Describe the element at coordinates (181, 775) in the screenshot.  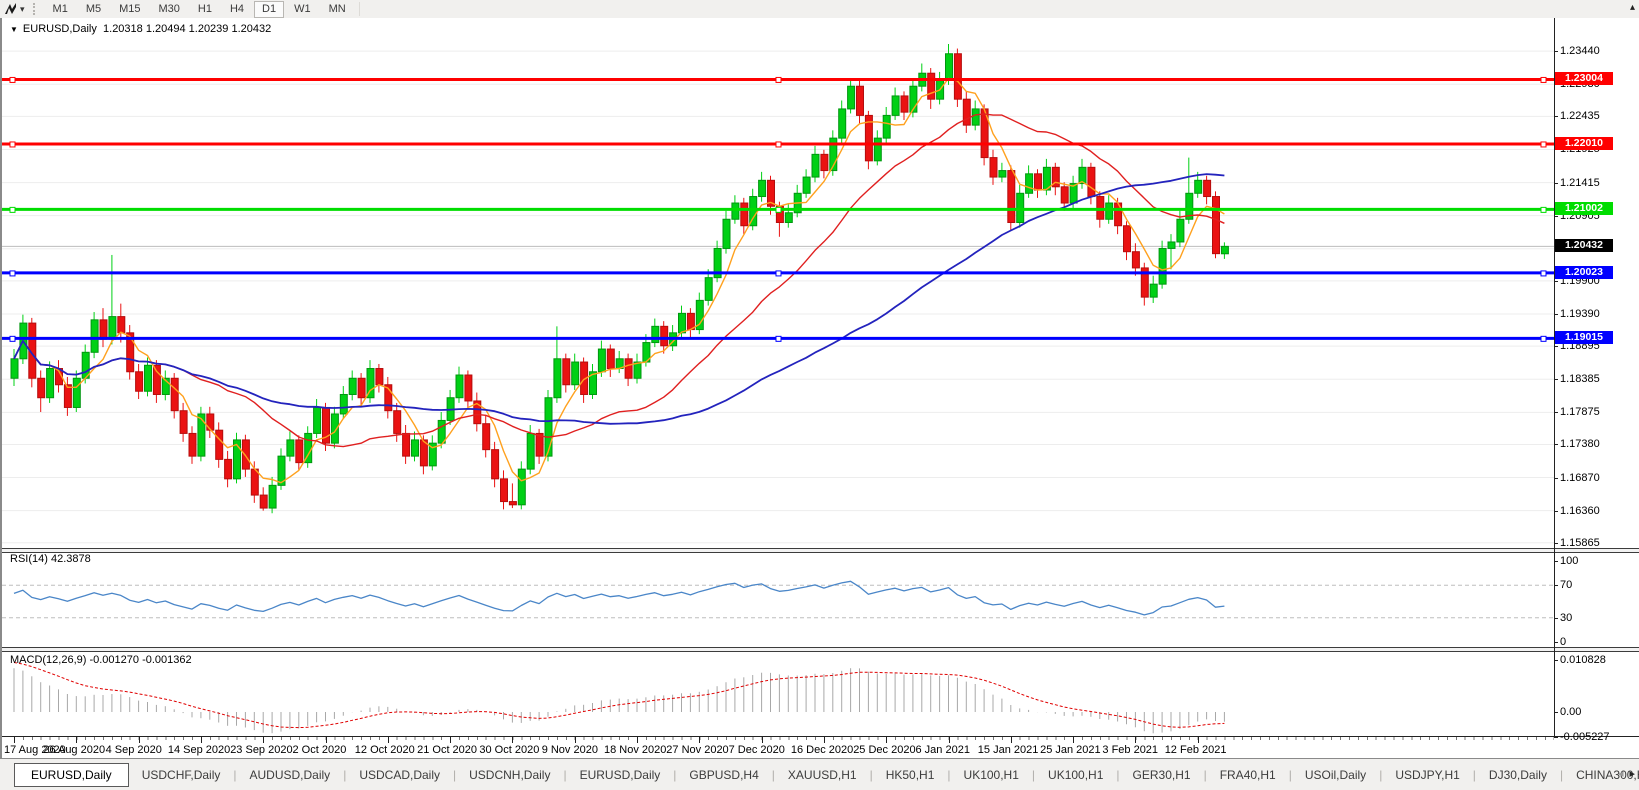
I see `chart-tab-usdchf-daily: USDCHF,Daily` at that location.